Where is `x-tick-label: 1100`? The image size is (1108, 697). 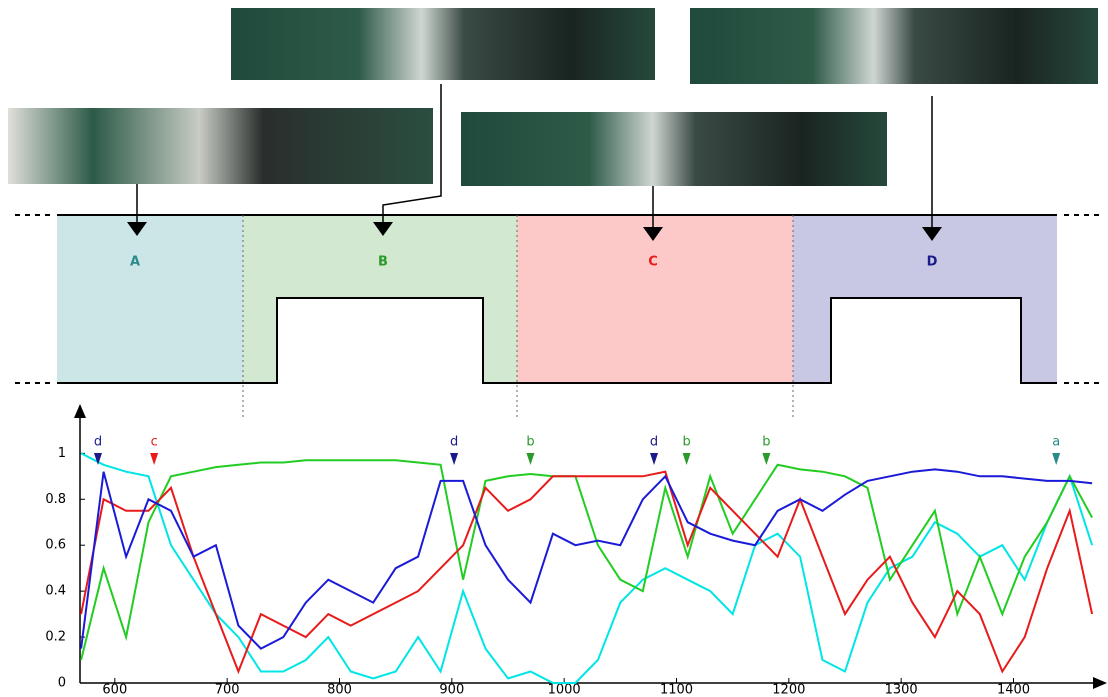 x-tick-label: 1100 is located at coordinates (676, 690).